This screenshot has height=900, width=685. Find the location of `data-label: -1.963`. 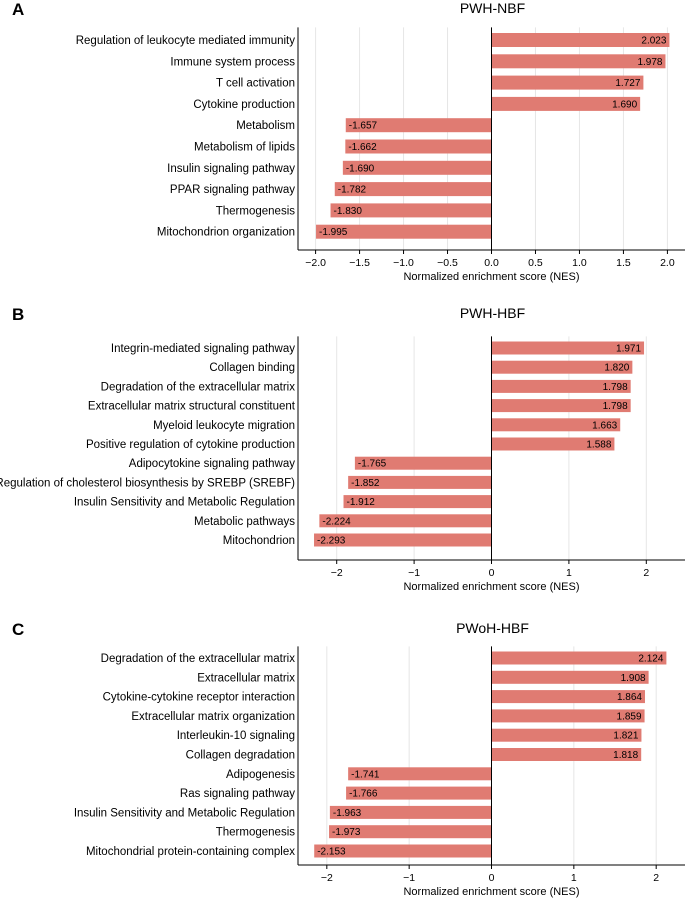

data-label: -1.963 is located at coordinates (347, 813).